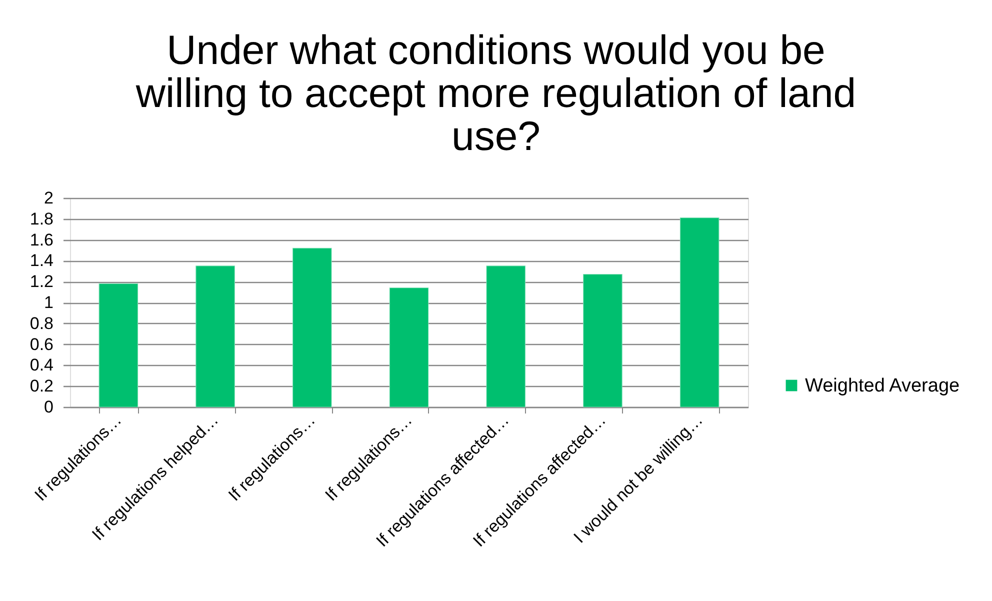 The image size is (992, 601). What do you see at coordinates (42, 282) in the screenshot?
I see `y-tick-label: 1.2` at bounding box center [42, 282].